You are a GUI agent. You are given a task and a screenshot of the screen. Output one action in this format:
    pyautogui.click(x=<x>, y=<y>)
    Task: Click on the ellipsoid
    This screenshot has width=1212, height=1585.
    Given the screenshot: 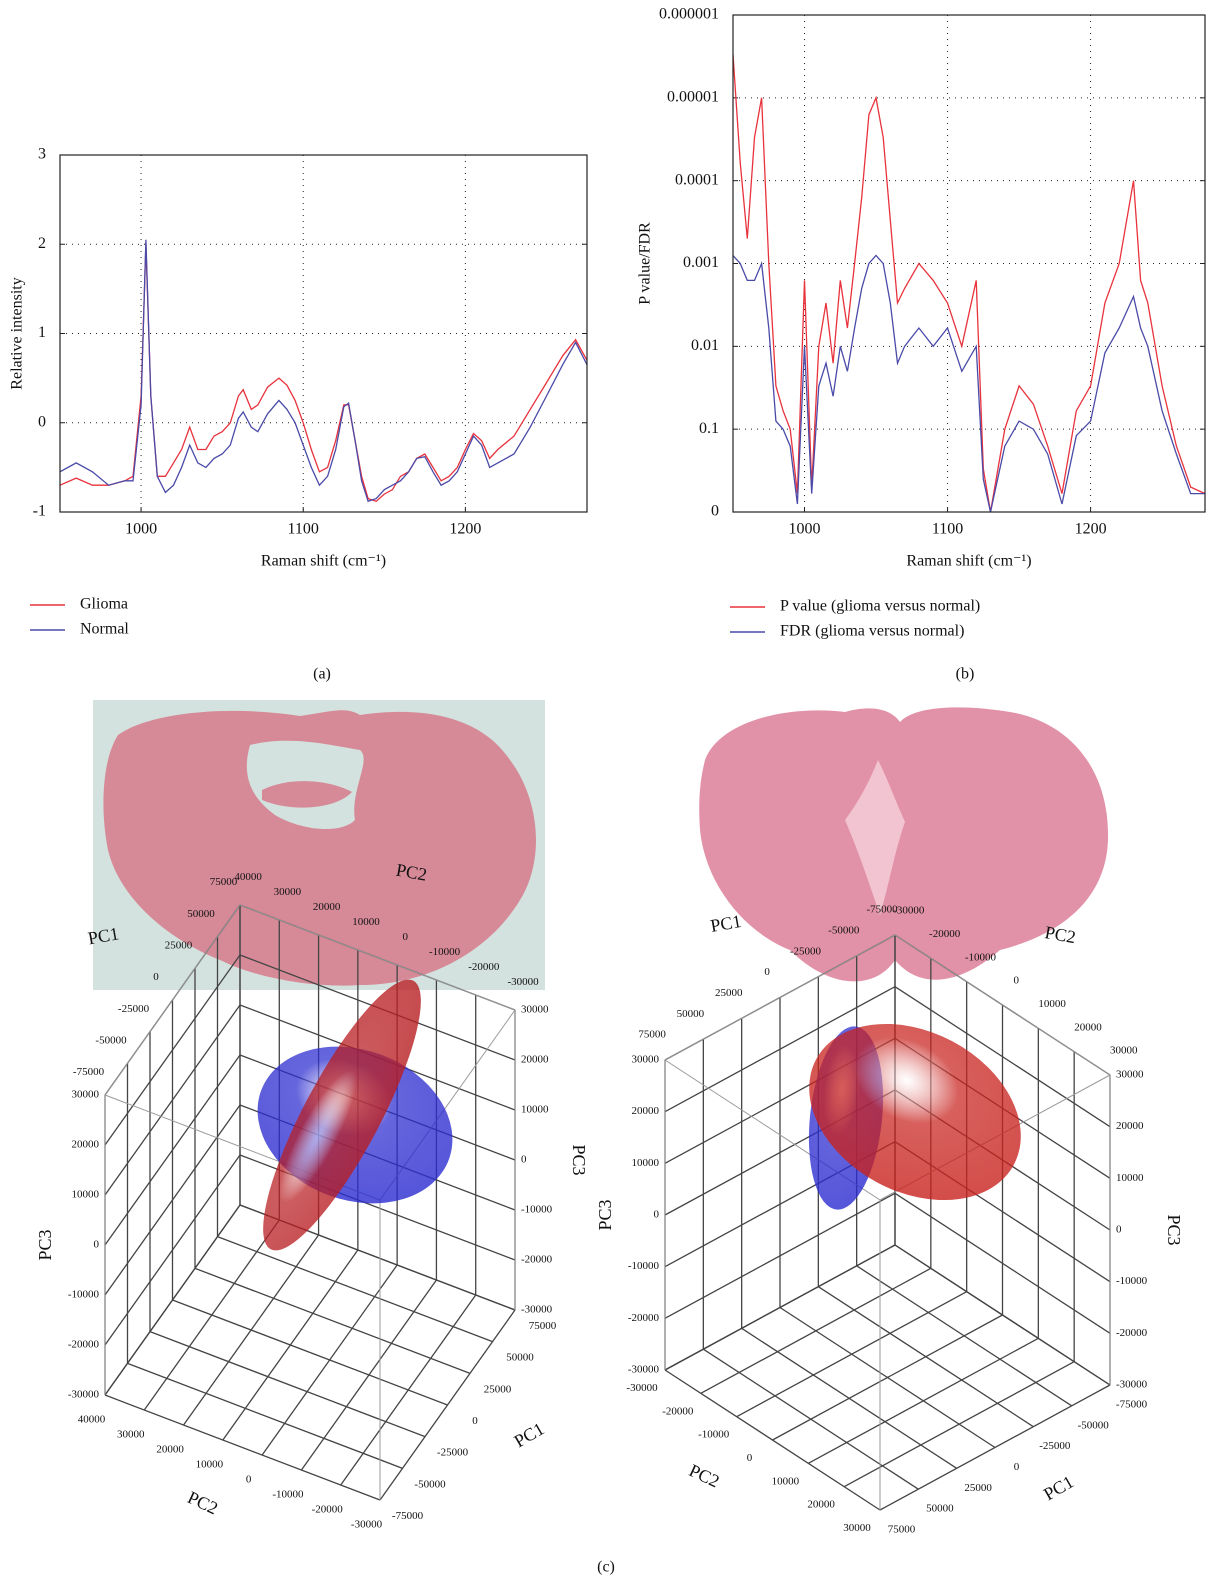 What is the action you would take?
    pyautogui.click(x=915, y=1112)
    